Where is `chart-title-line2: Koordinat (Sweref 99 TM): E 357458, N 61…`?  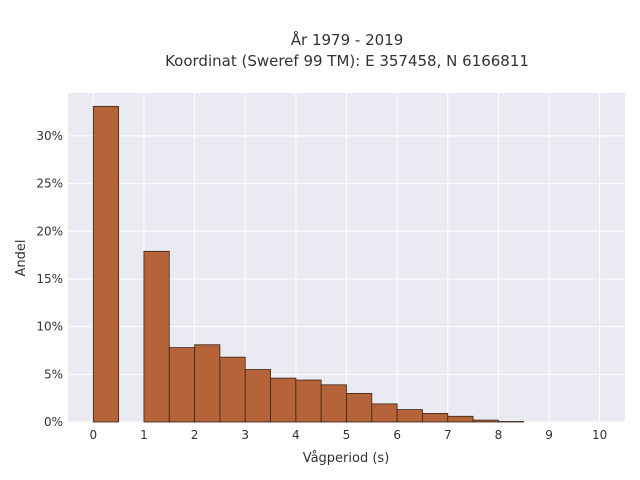
chart-title-line2: Koordinat (Sweref 99 TM): E 357458, N 61… is located at coordinates (347, 61).